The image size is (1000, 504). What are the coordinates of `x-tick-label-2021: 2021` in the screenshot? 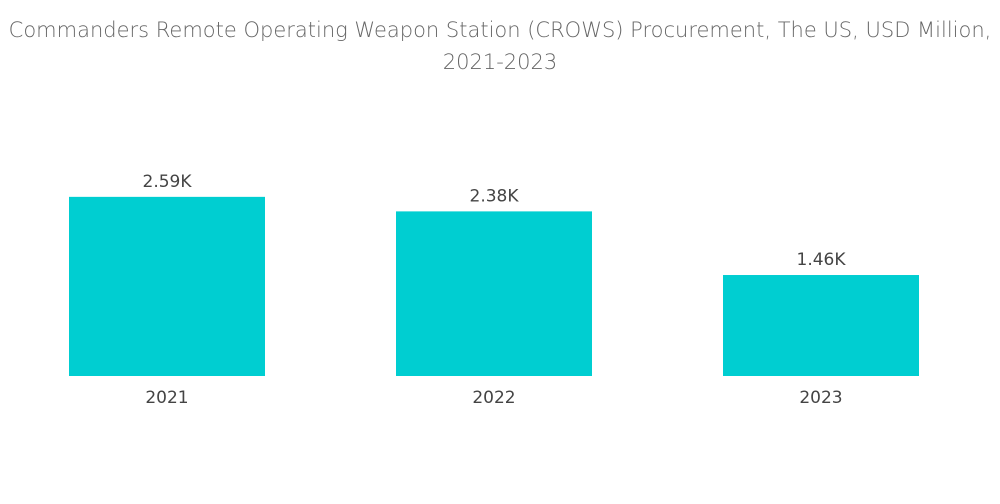 It's located at (166, 398).